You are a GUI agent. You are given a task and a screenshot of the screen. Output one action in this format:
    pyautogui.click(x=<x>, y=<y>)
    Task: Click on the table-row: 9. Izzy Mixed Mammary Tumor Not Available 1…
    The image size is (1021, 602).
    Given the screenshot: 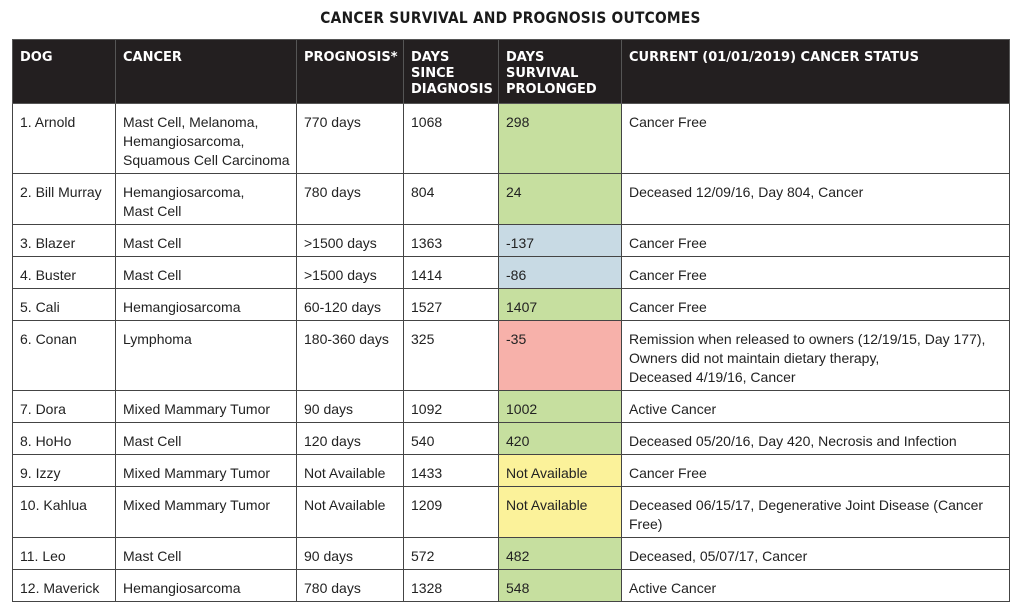 What is the action you would take?
    pyautogui.click(x=511, y=470)
    